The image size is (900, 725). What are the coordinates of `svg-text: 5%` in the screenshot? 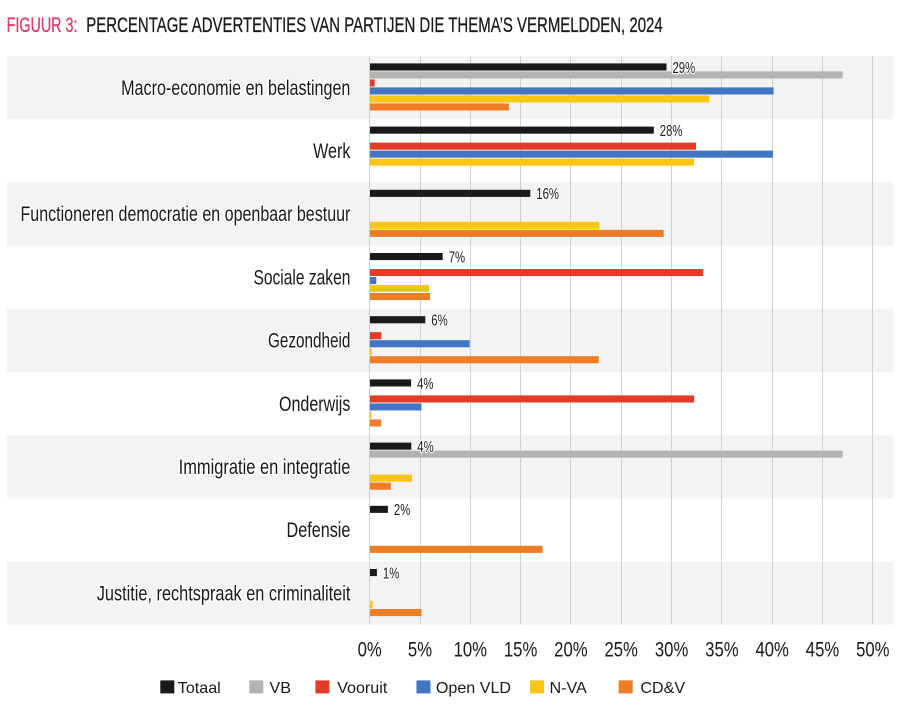 It's located at (420, 650).